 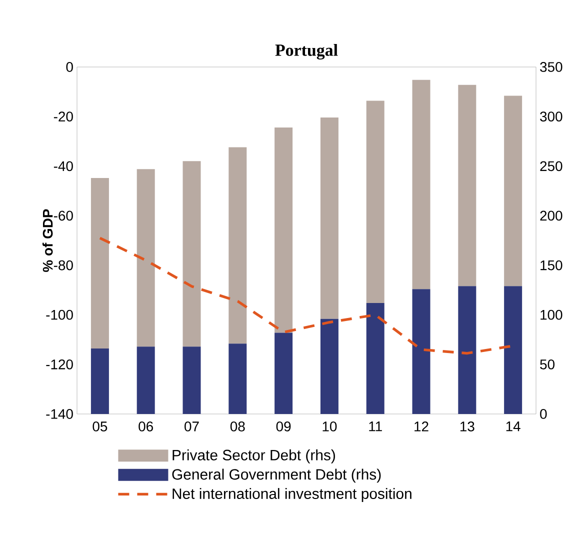 What do you see at coordinates (513, 427) in the screenshot?
I see `x-tick-label: 14` at bounding box center [513, 427].